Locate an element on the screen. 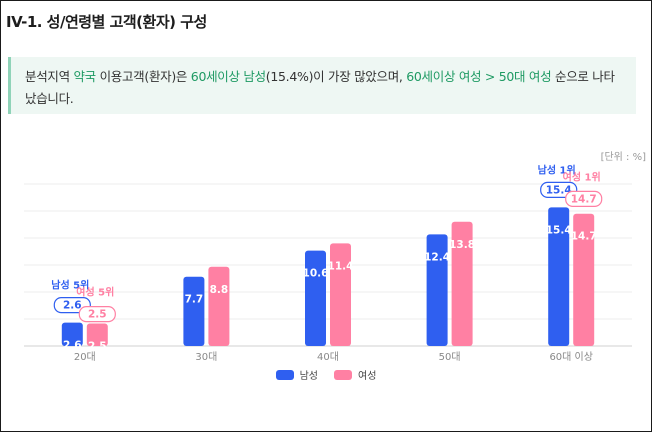 This screenshot has width=652, height=432. rank-label: 남성 5위 is located at coordinates (70, 285).